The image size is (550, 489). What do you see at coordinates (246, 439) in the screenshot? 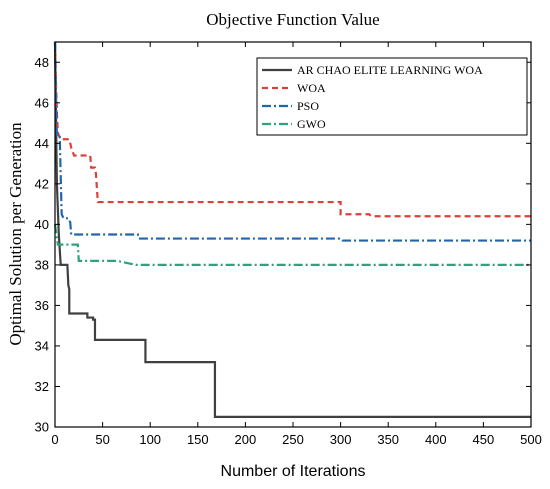
I see `x-tick-label: 200` at bounding box center [246, 439].